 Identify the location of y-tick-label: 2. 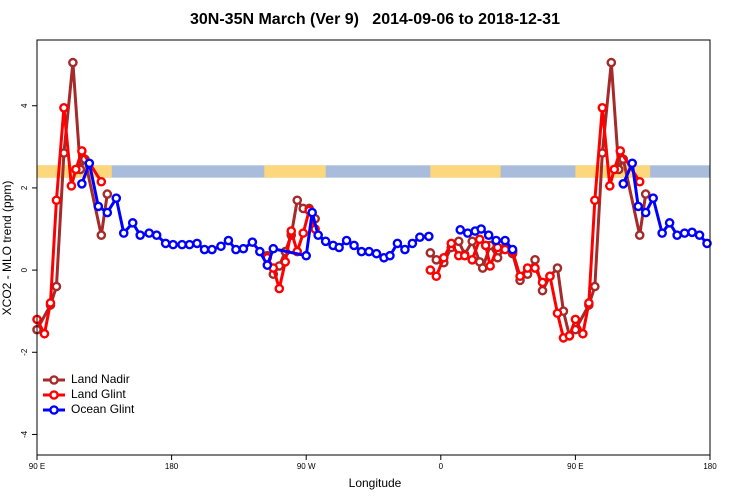
(24, 187).